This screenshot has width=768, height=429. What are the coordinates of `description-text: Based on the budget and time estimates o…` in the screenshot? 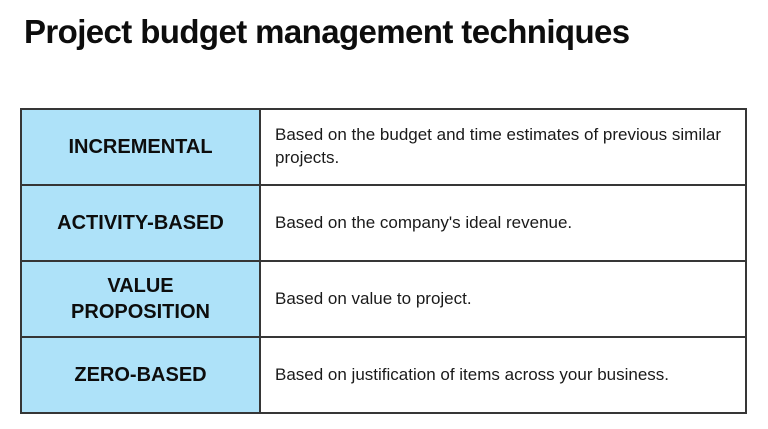 It's located at (498, 146).